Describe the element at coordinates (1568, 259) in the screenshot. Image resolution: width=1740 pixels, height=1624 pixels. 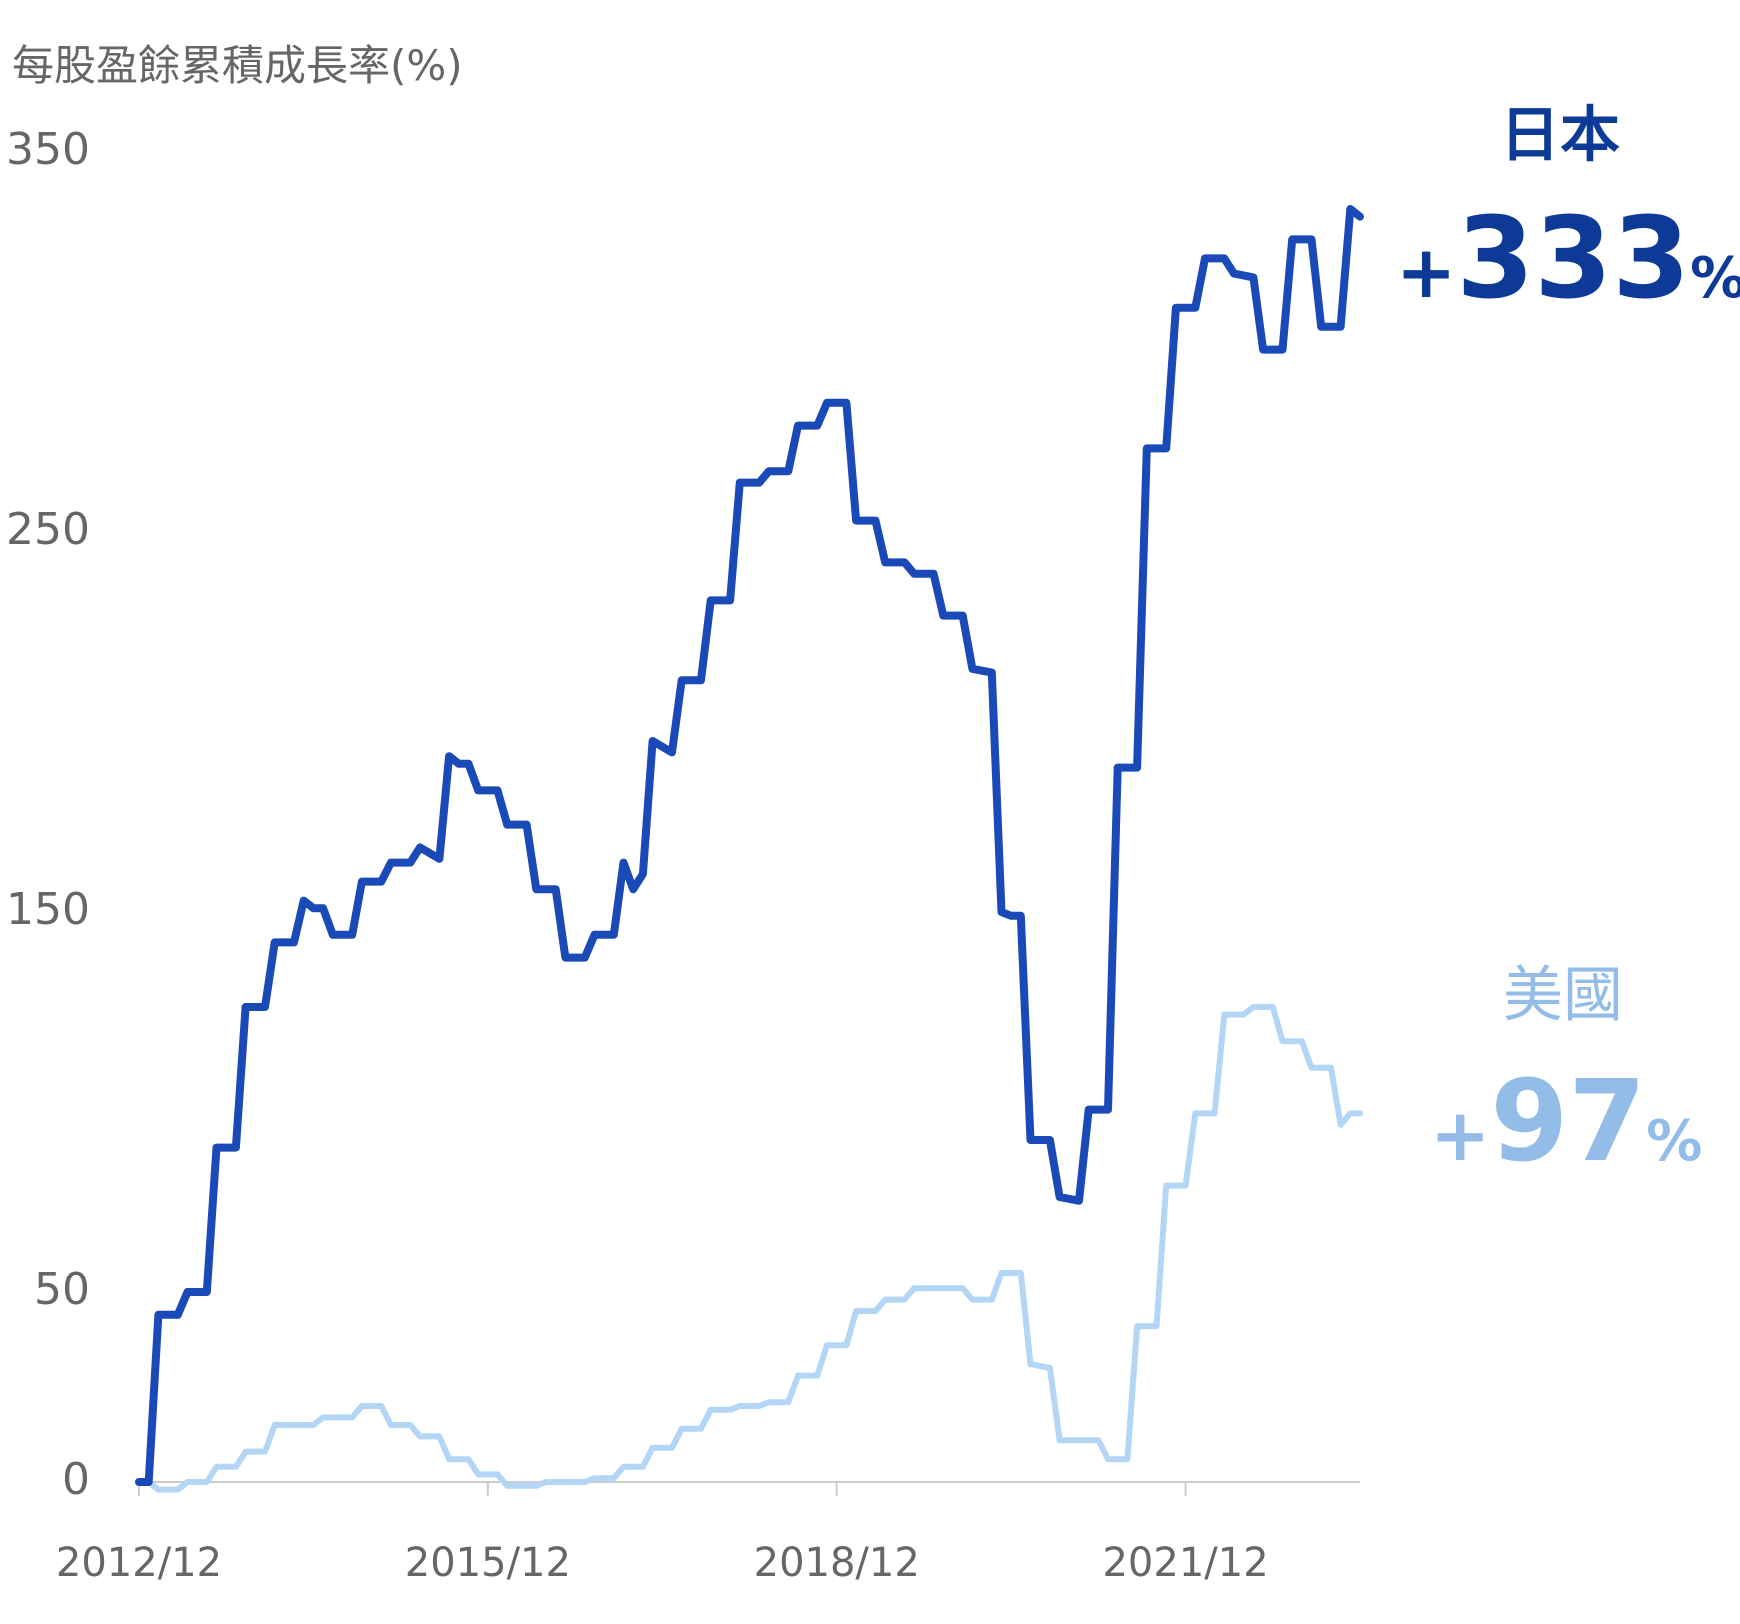
I see `end-value-label: +333%` at that location.